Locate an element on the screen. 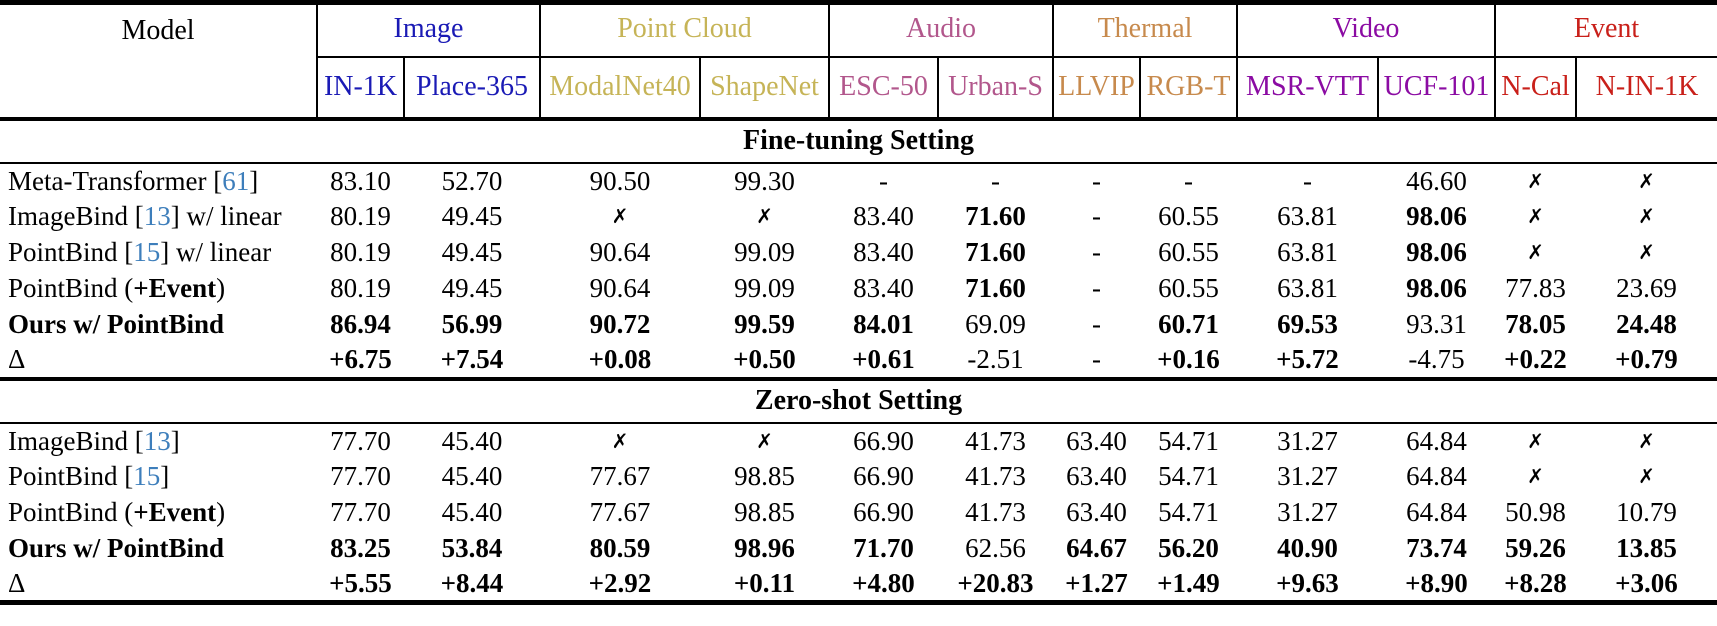 Image resolution: width=1717 pixels, height=626 pixels. dataset-header-in-1k: IN-1K is located at coordinates (360, 87).